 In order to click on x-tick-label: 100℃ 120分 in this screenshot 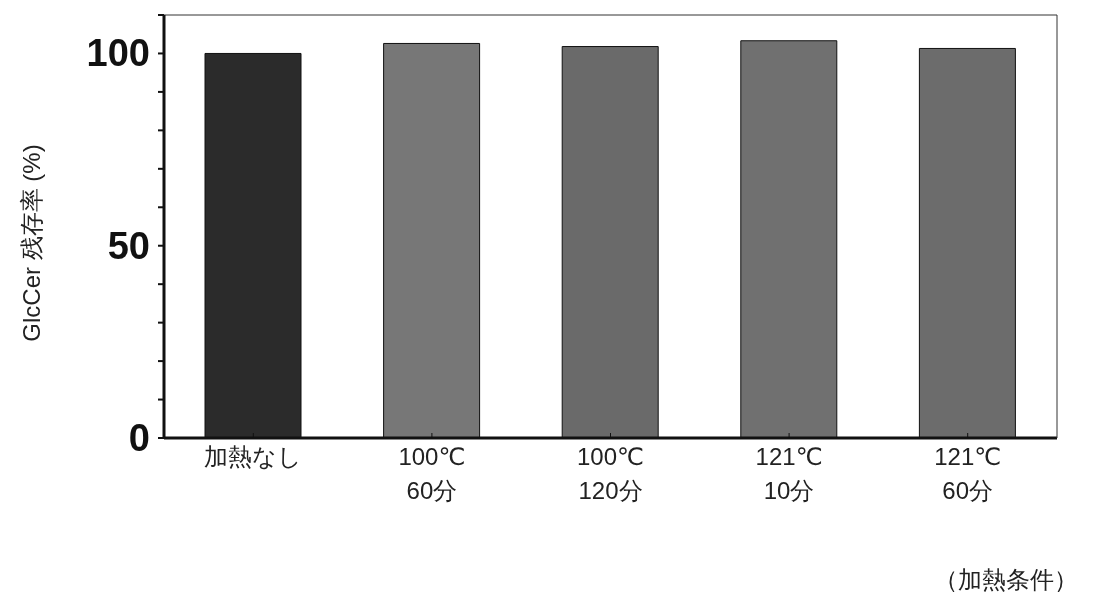, I will do `click(610, 473)`.